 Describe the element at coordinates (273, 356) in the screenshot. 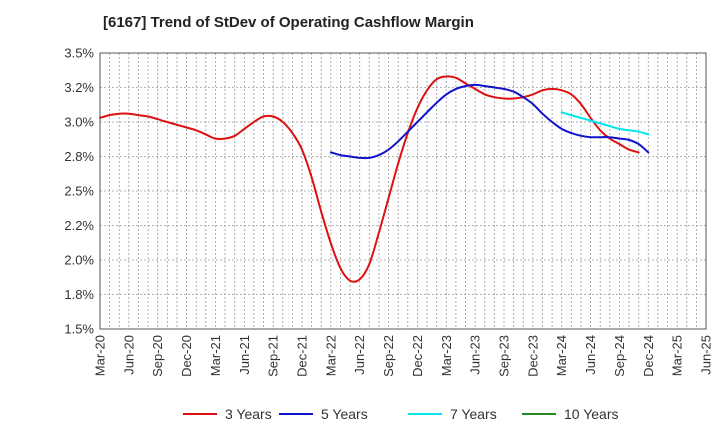

I see `x-tick-label: Sep-21` at that location.